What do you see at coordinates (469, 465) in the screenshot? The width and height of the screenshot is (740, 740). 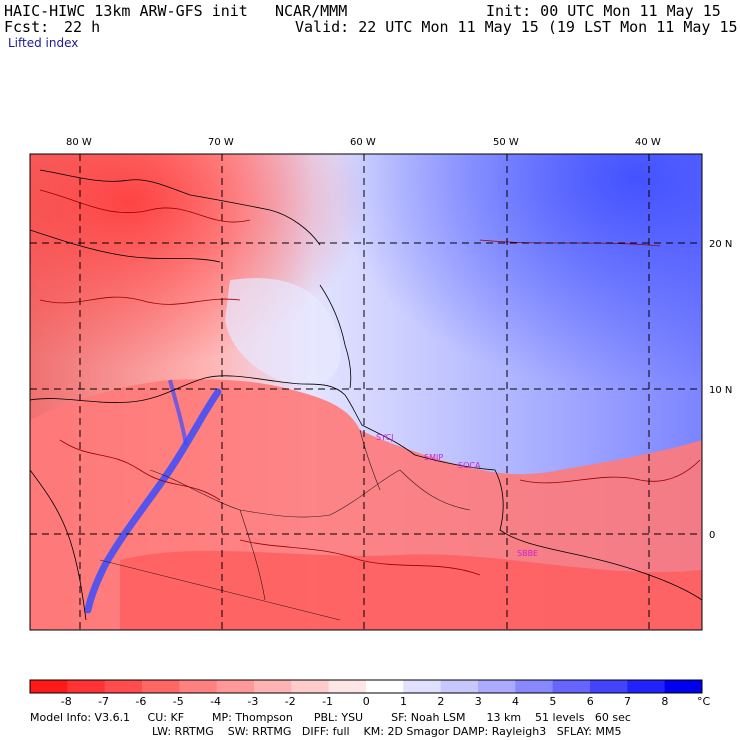 I see `station-label-3: SOCA` at bounding box center [469, 465].